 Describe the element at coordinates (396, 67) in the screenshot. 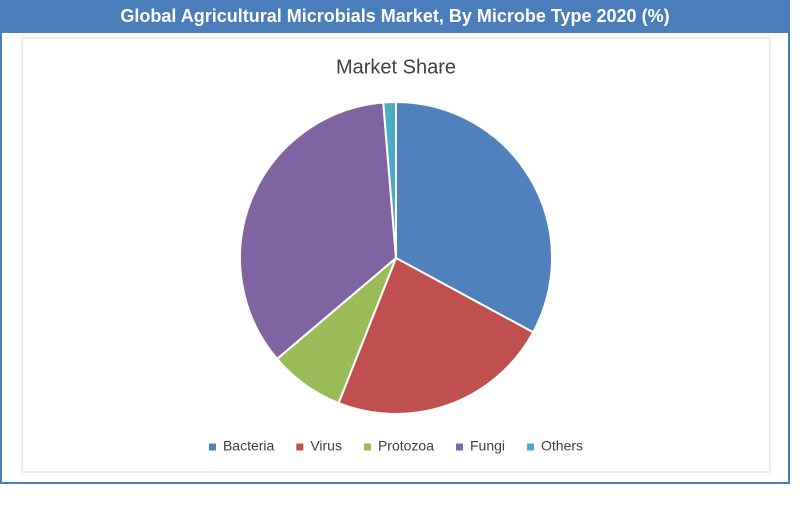

I see `chart-title: Market Share` at that location.